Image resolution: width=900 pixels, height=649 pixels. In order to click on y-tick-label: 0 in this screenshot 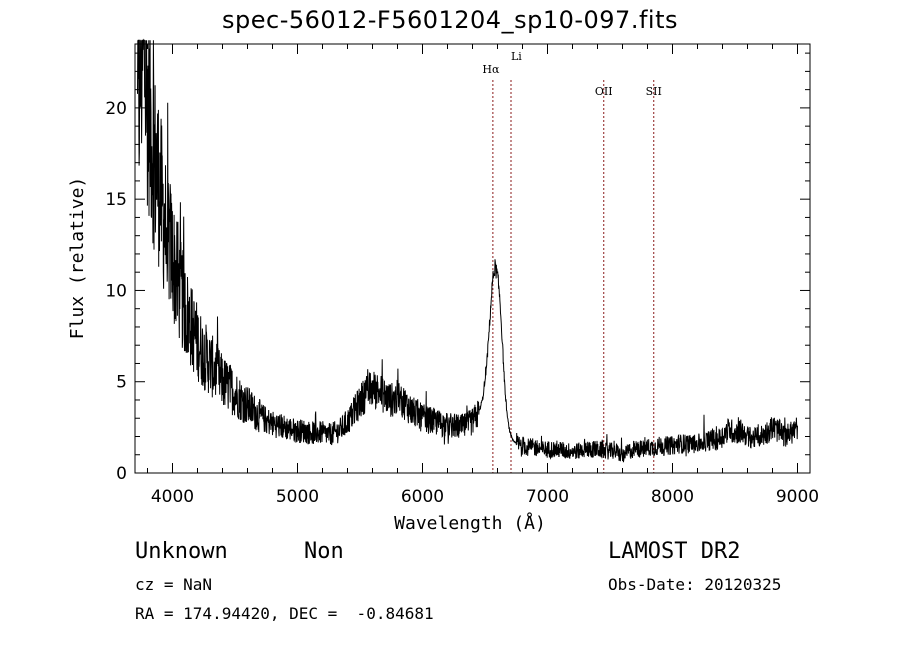, I will do `click(121, 474)`.